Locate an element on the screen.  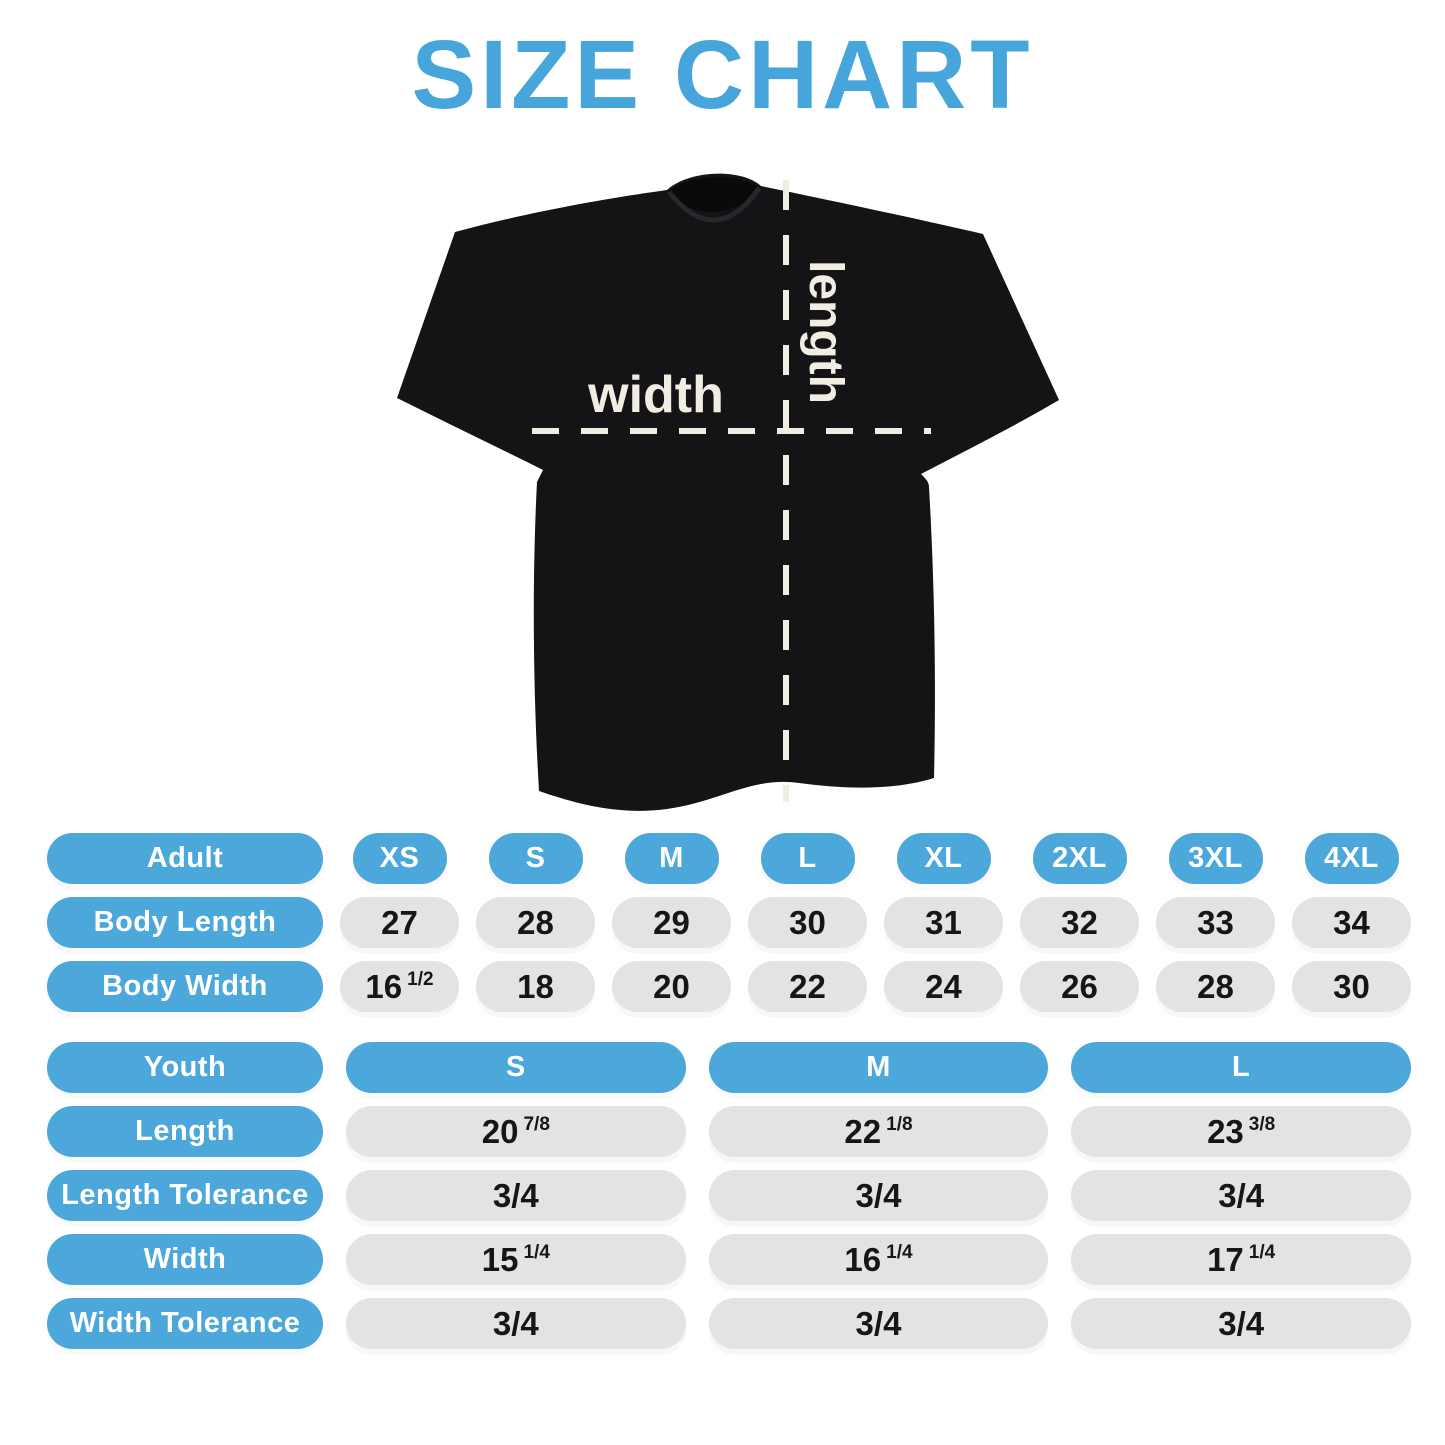
table-cell: 23 3/8 is located at coordinates (1241, 1131).